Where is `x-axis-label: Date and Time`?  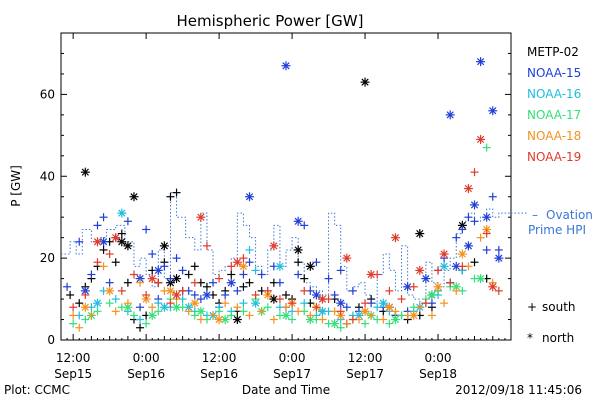 x-axis-label: Date and Time is located at coordinates (286, 390).